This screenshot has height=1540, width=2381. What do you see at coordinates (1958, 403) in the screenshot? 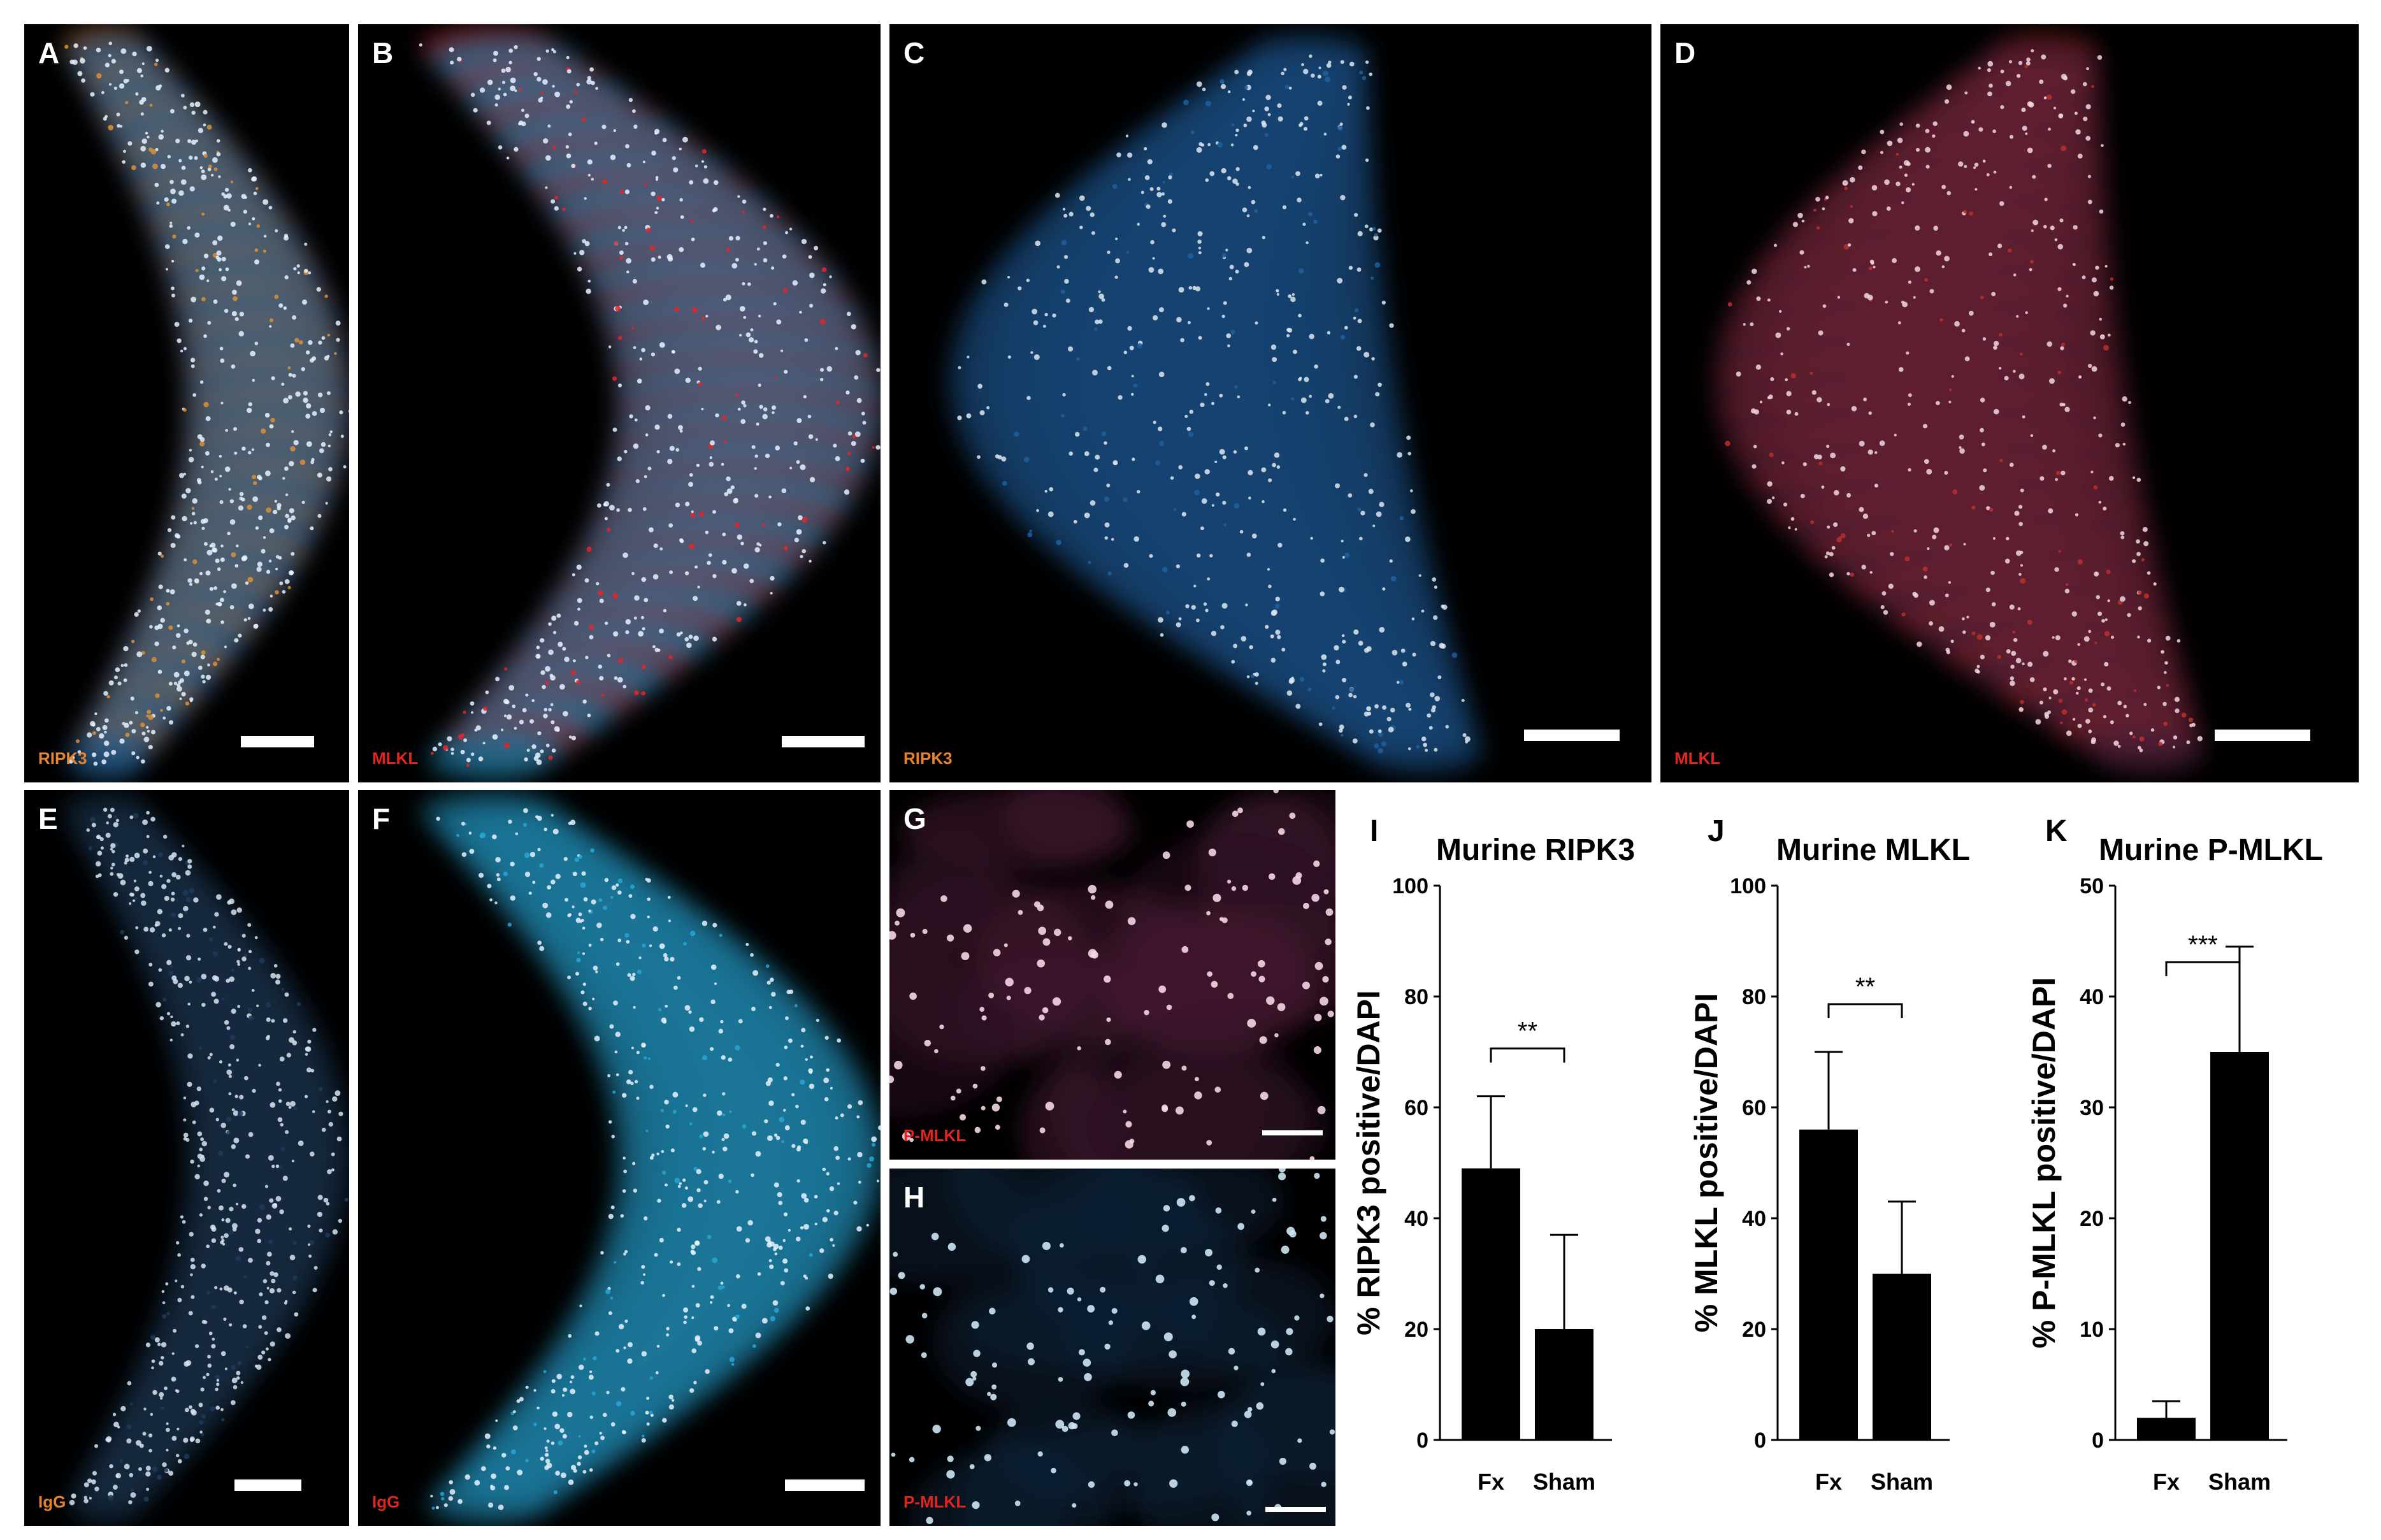
I see `micrograph-d` at bounding box center [1958, 403].